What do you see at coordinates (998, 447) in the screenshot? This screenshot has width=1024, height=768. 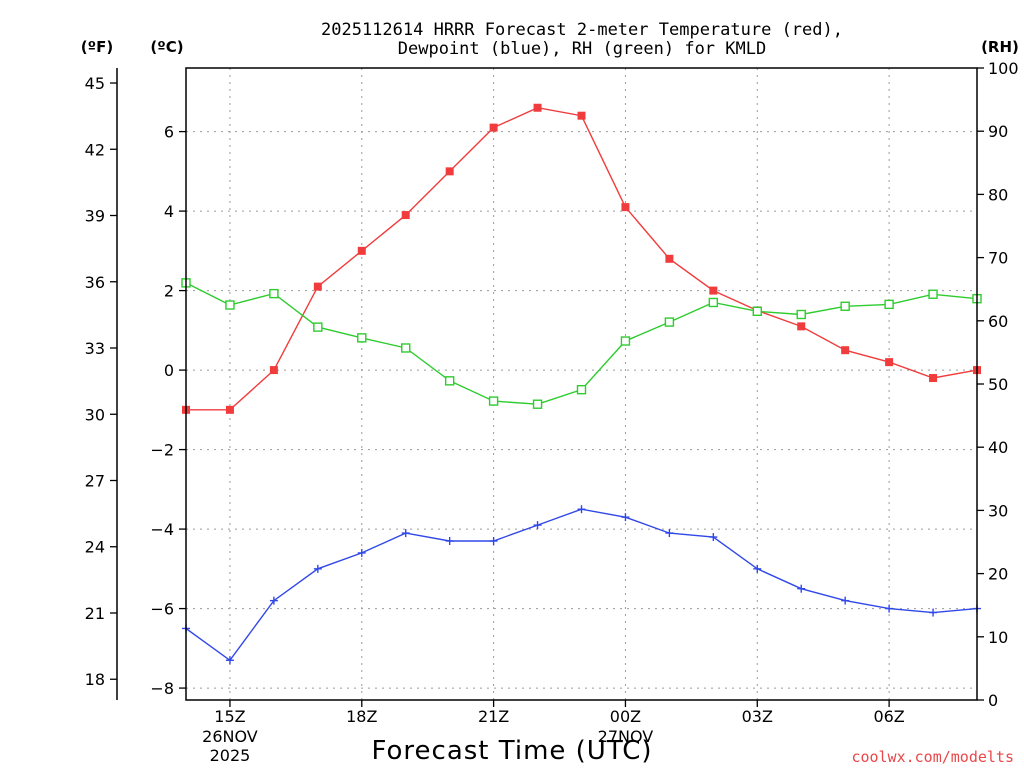 I see `rh-tick-label: 40` at bounding box center [998, 447].